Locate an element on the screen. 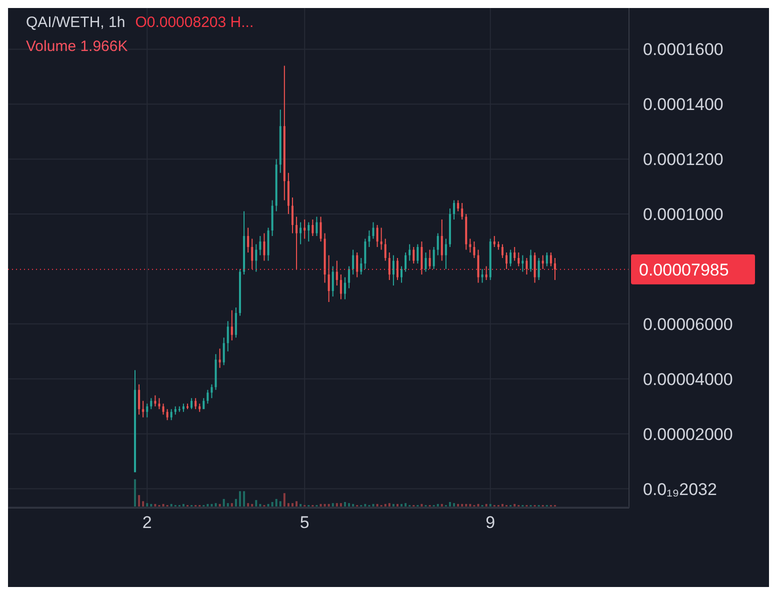 The height and width of the screenshot is (595, 777). y-tick-label: 0.0001600 is located at coordinates (683, 50).